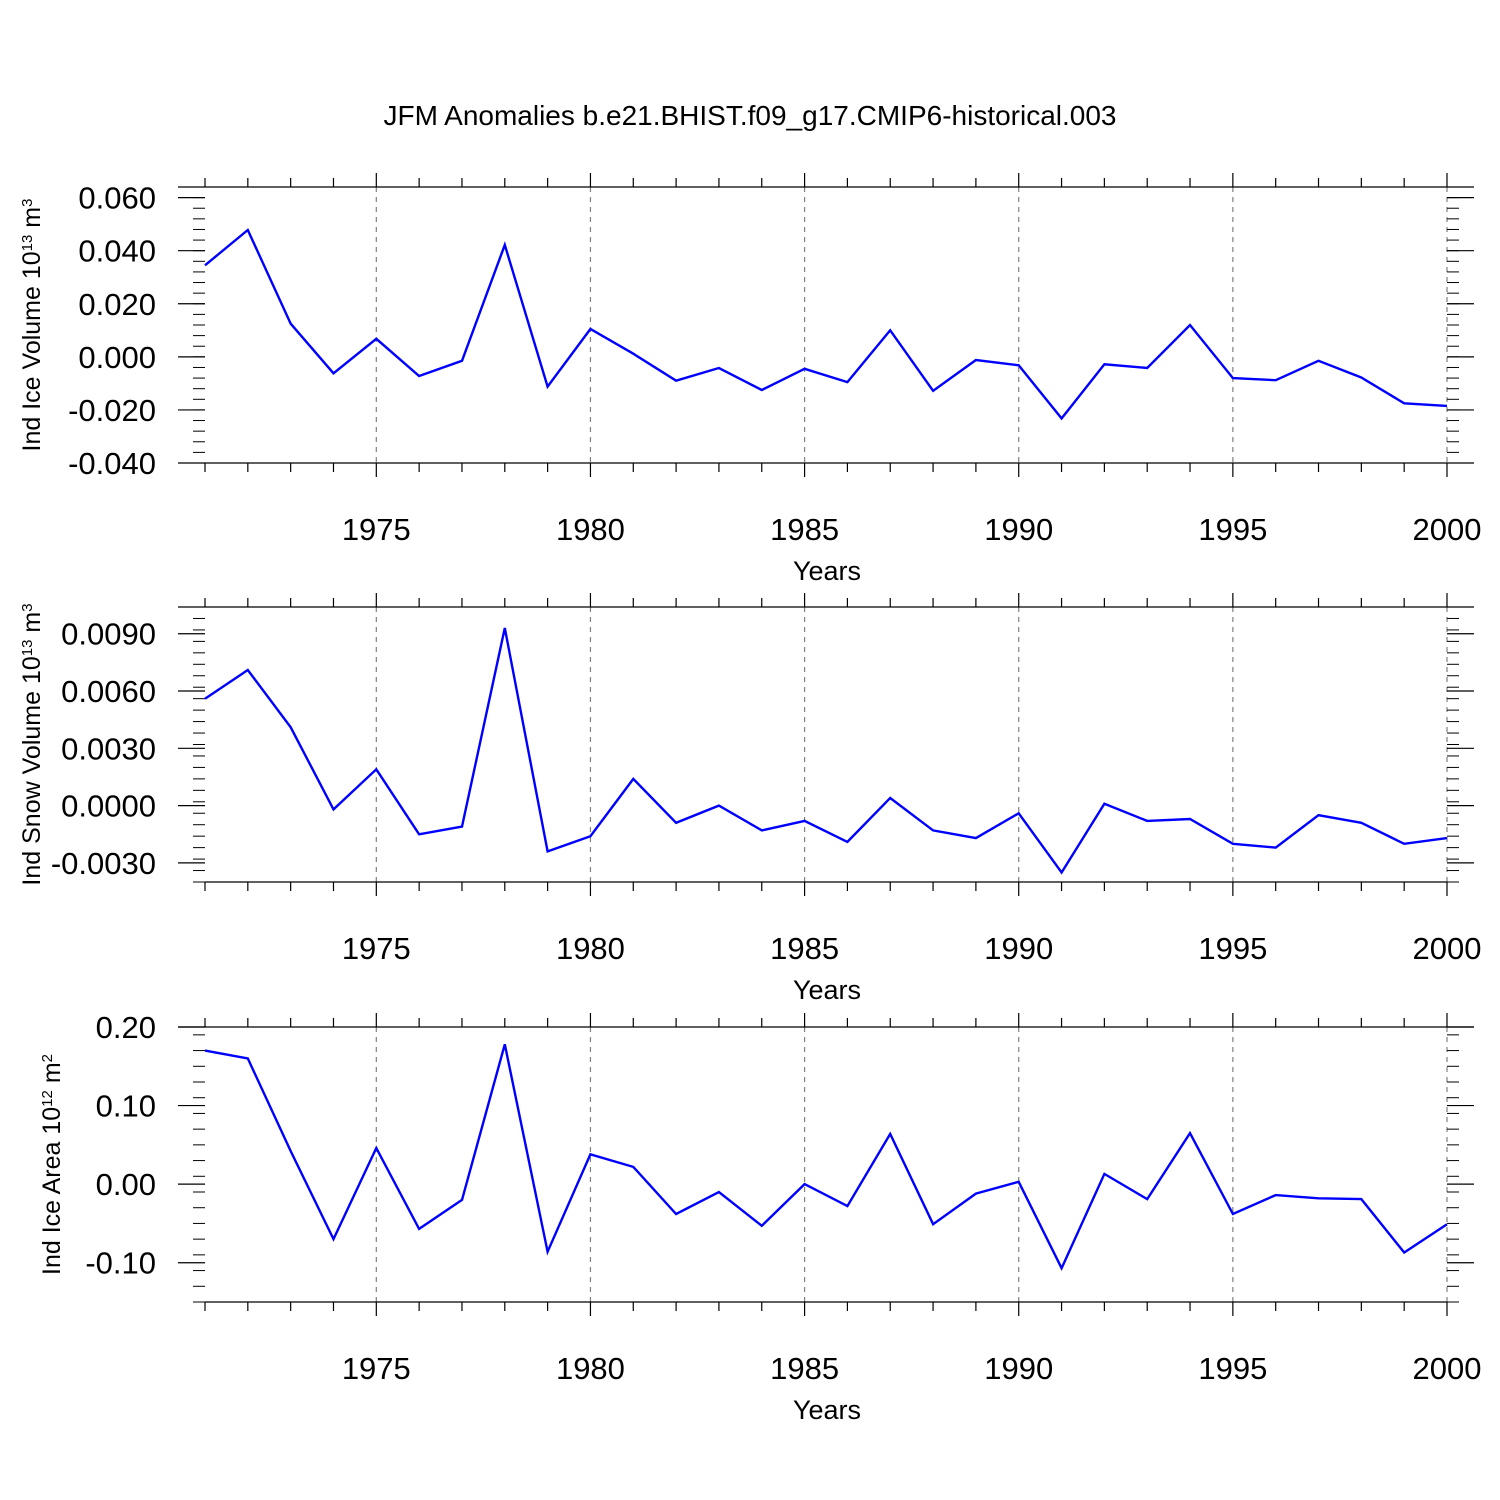  What do you see at coordinates (120, 1263) in the screenshot?
I see `y-tick-label: -0.10` at bounding box center [120, 1263].